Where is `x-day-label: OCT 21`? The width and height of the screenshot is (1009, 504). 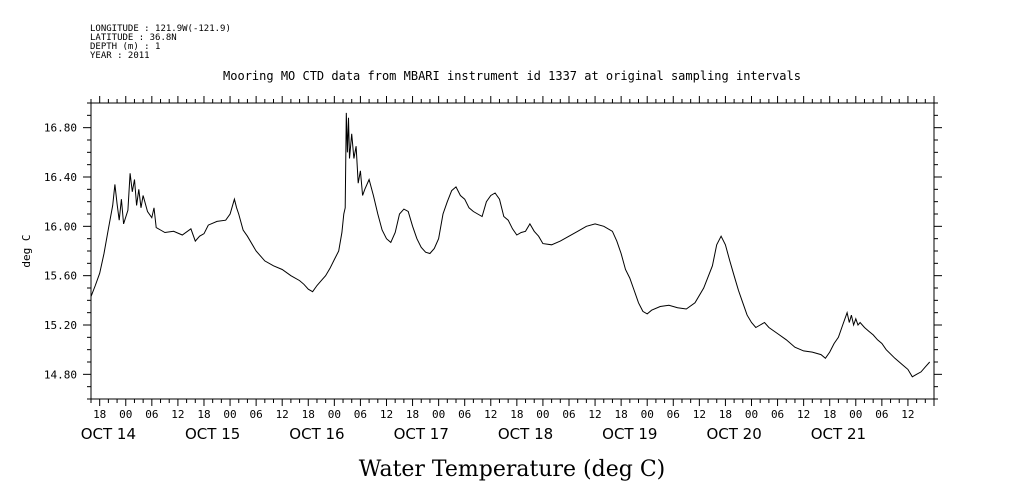 x-day-label: OCT 21 is located at coordinates (838, 434).